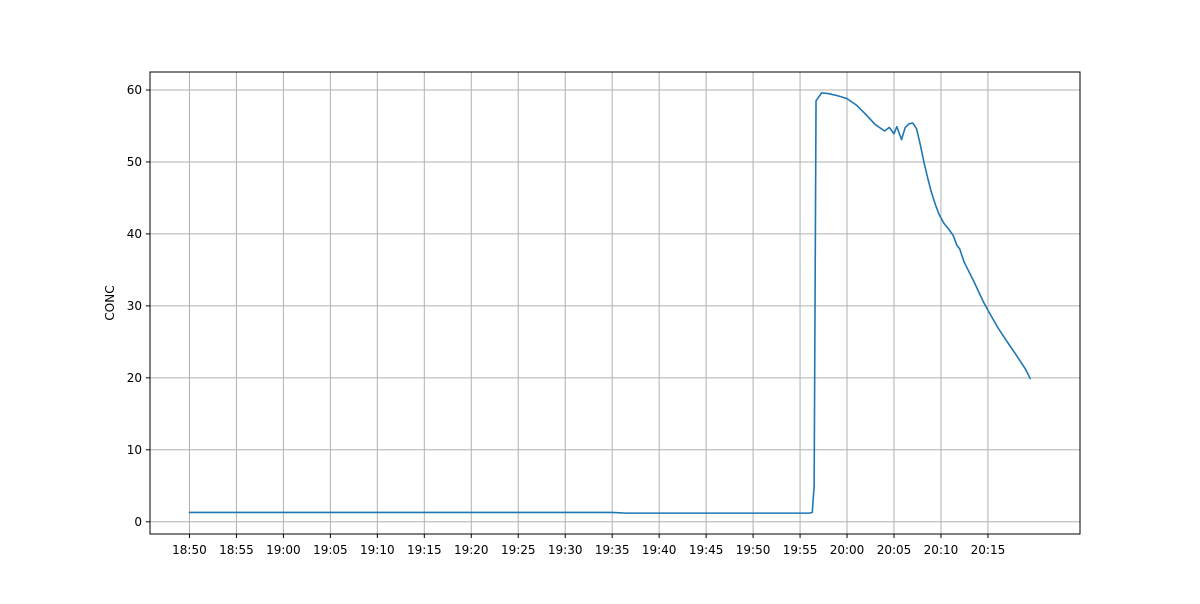  I want to click on y-tick-label: 20, so click(134, 378).